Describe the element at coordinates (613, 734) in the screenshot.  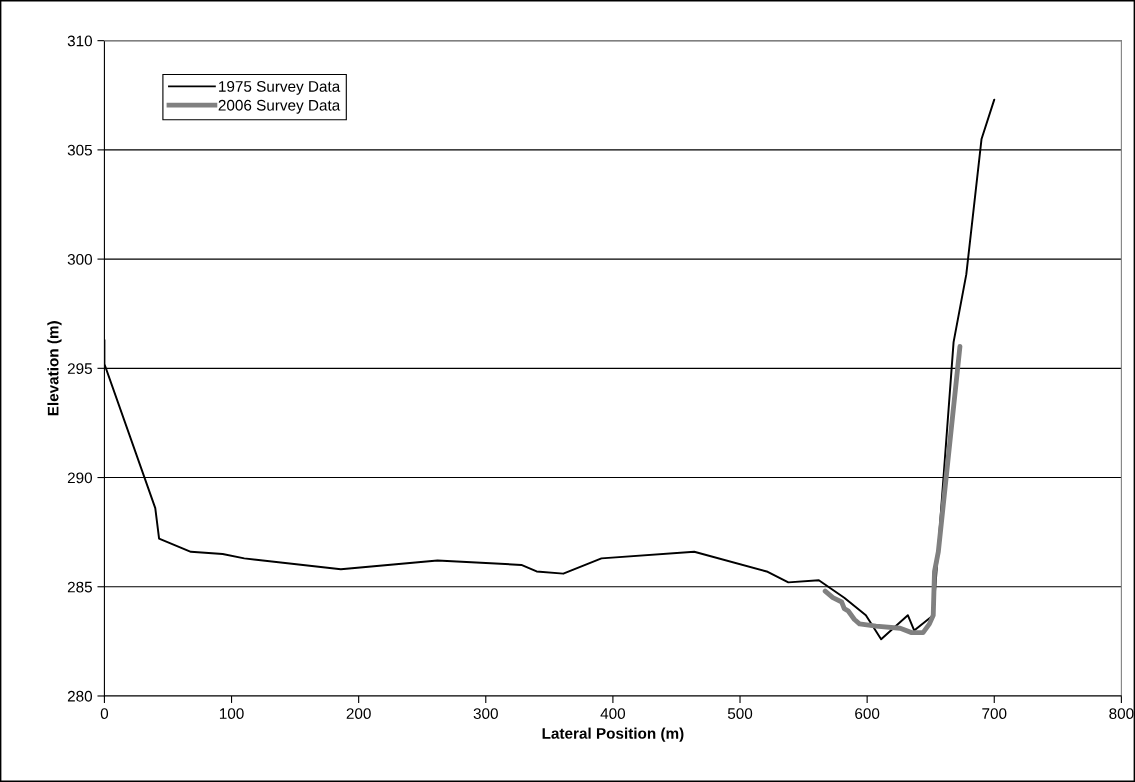
I see `x-axis-title: Lateral Position (m)` at that location.